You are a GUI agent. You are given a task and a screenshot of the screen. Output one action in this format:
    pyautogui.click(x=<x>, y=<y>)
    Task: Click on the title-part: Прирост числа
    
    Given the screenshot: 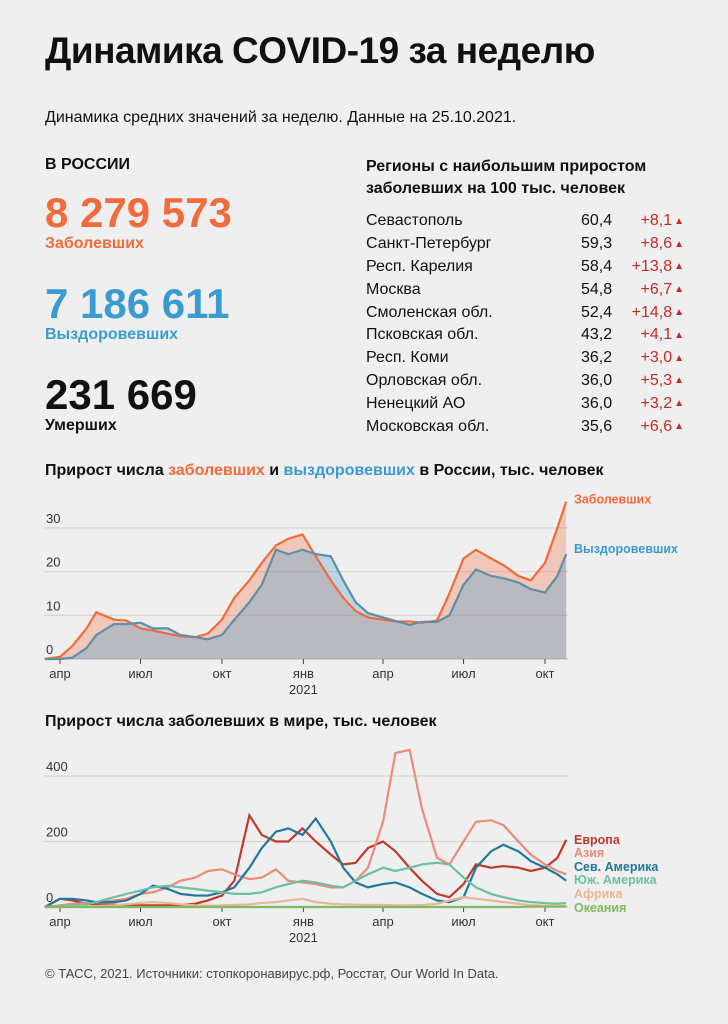 What is the action you would take?
    pyautogui.click(x=107, y=470)
    